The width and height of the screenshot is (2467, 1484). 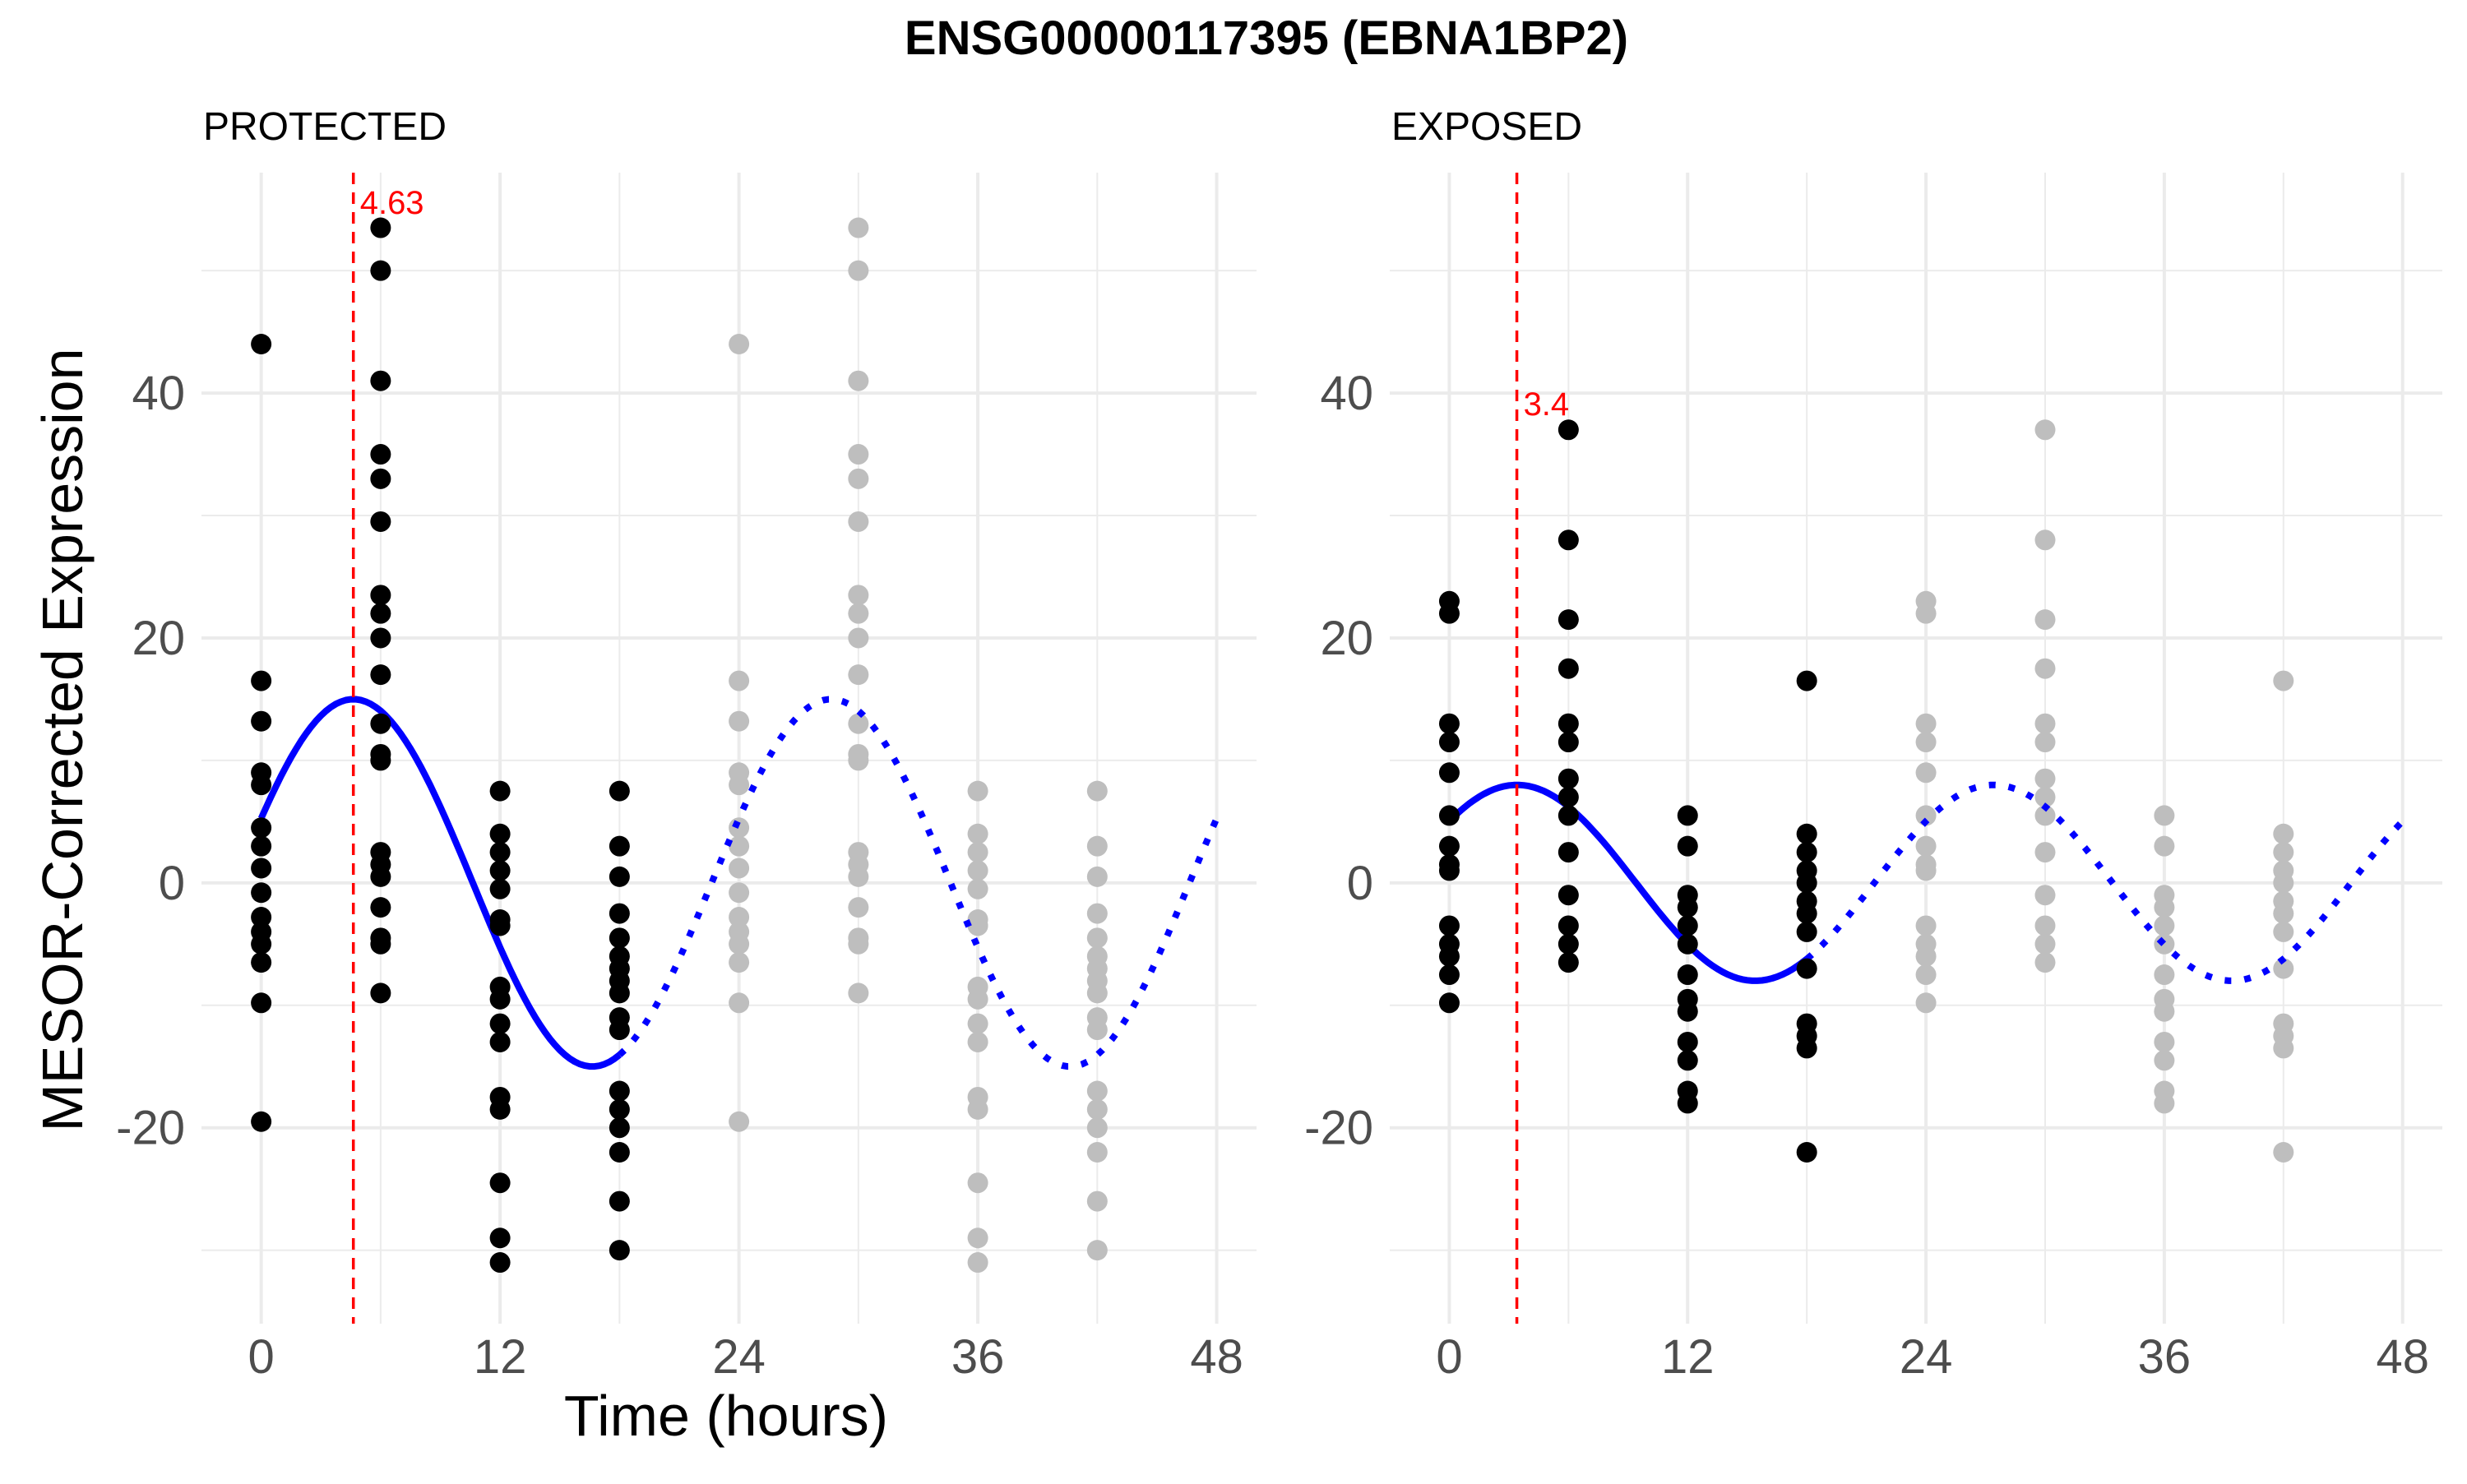 What do you see at coordinates (172, 884) in the screenshot?
I see `y-tick-label: 0` at bounding box center [172, 884].